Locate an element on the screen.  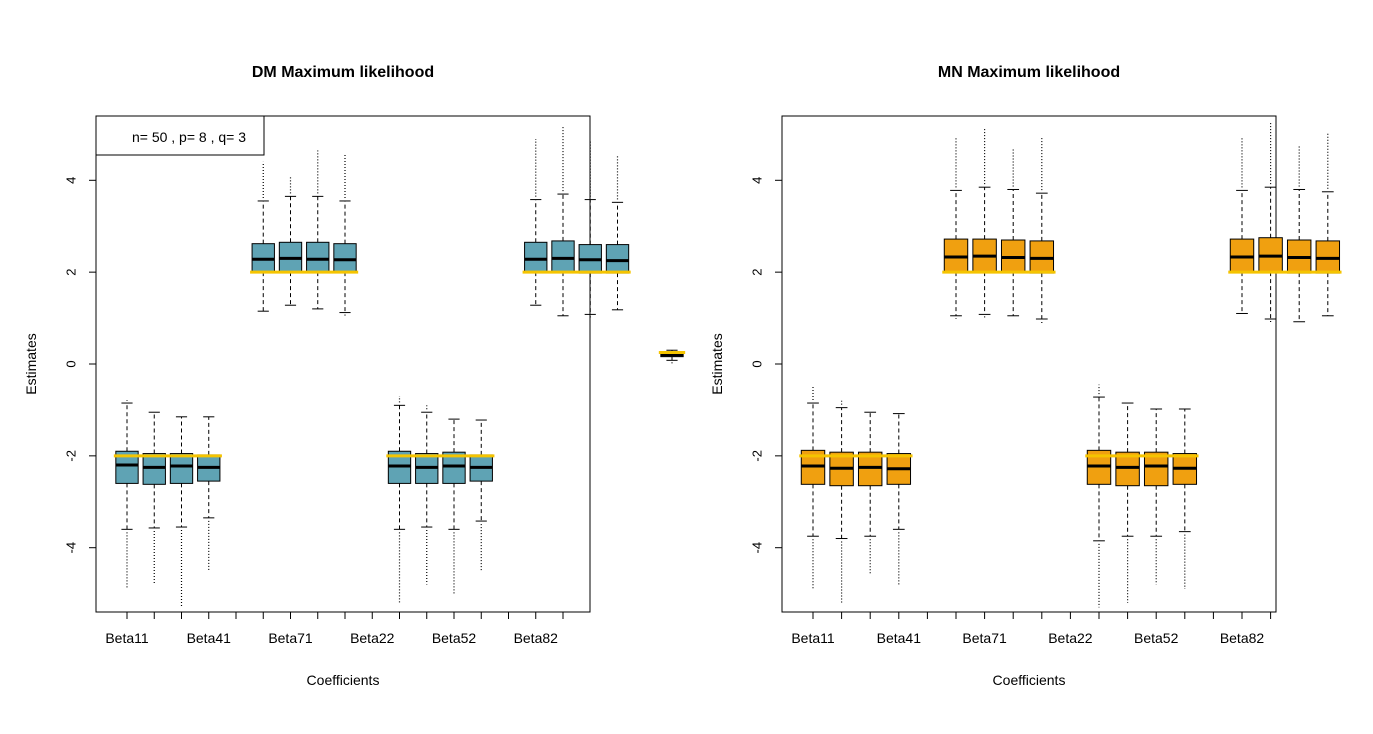
legend-text: n= 50 , p= 8 , q= 3 is located at coordinates (189, 137).